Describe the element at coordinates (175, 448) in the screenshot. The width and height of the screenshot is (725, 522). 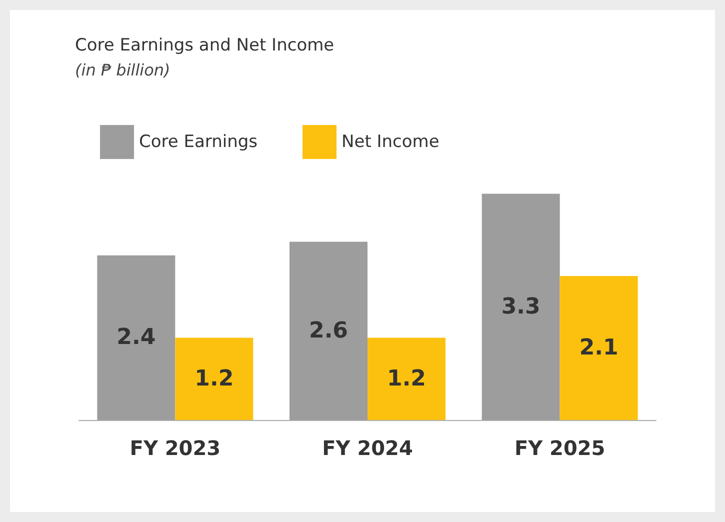
I see `x-tick-label: FY 2023` at that location.